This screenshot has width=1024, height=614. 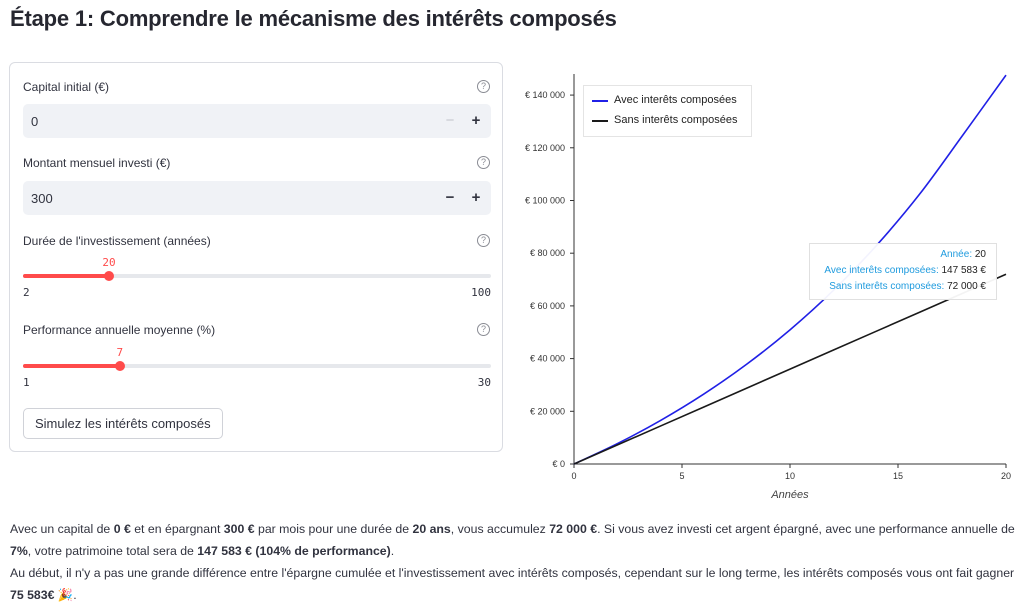 I want to click on slider-max-label: 30, so click(x=484, y=382).